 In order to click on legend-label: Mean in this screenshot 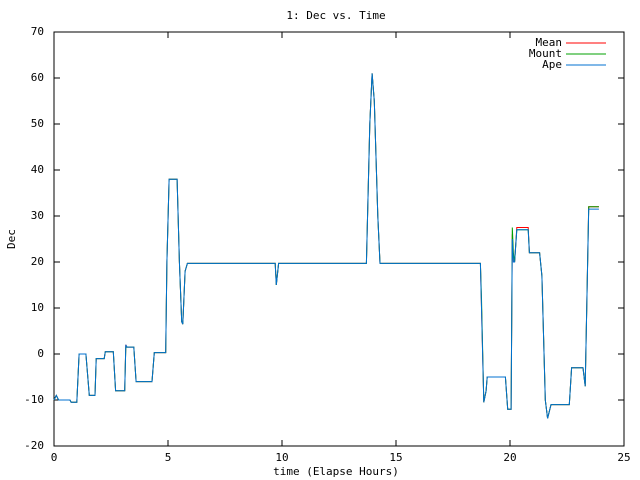, I will do `click(549, 42)`.